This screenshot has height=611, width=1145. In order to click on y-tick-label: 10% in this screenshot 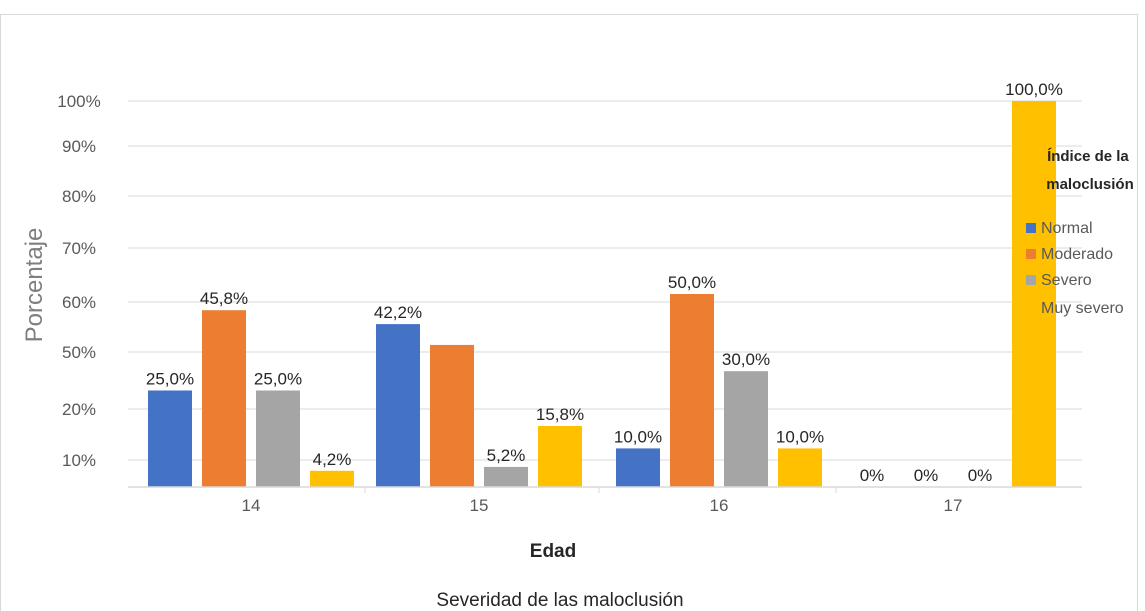, I will do `click(79, 460)`.